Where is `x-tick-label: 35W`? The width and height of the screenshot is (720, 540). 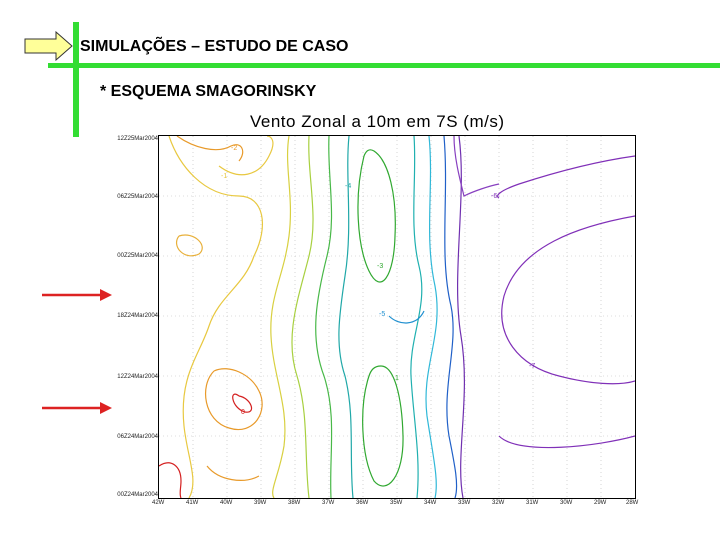
x-tick-label: 35W is located at coordinates (396, 503).